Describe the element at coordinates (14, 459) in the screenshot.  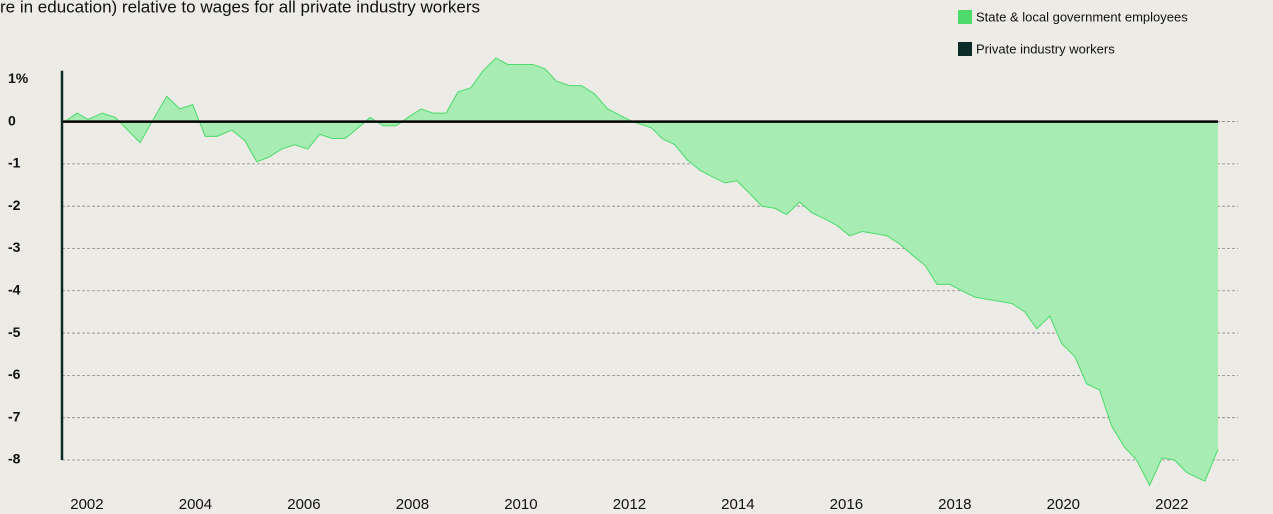
I see `y-tick-label: -8` at that location.